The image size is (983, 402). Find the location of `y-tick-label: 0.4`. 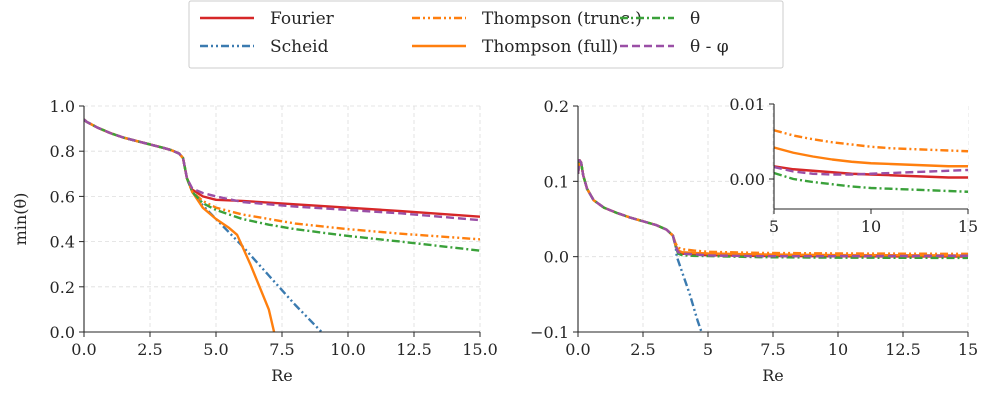

y-tick-label: 0.4 is located at coordinates (62, 242).